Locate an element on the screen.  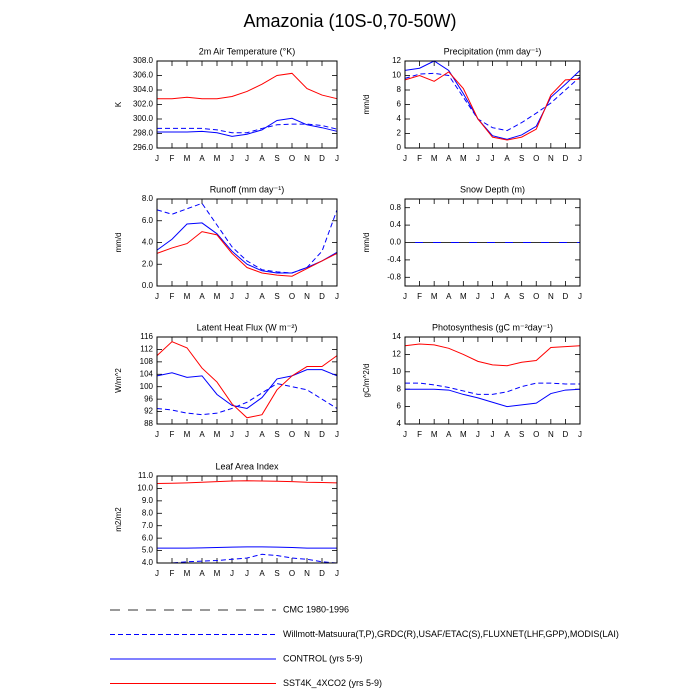
y-axis-label: m2/m2 is located at coordinates (118, 519).